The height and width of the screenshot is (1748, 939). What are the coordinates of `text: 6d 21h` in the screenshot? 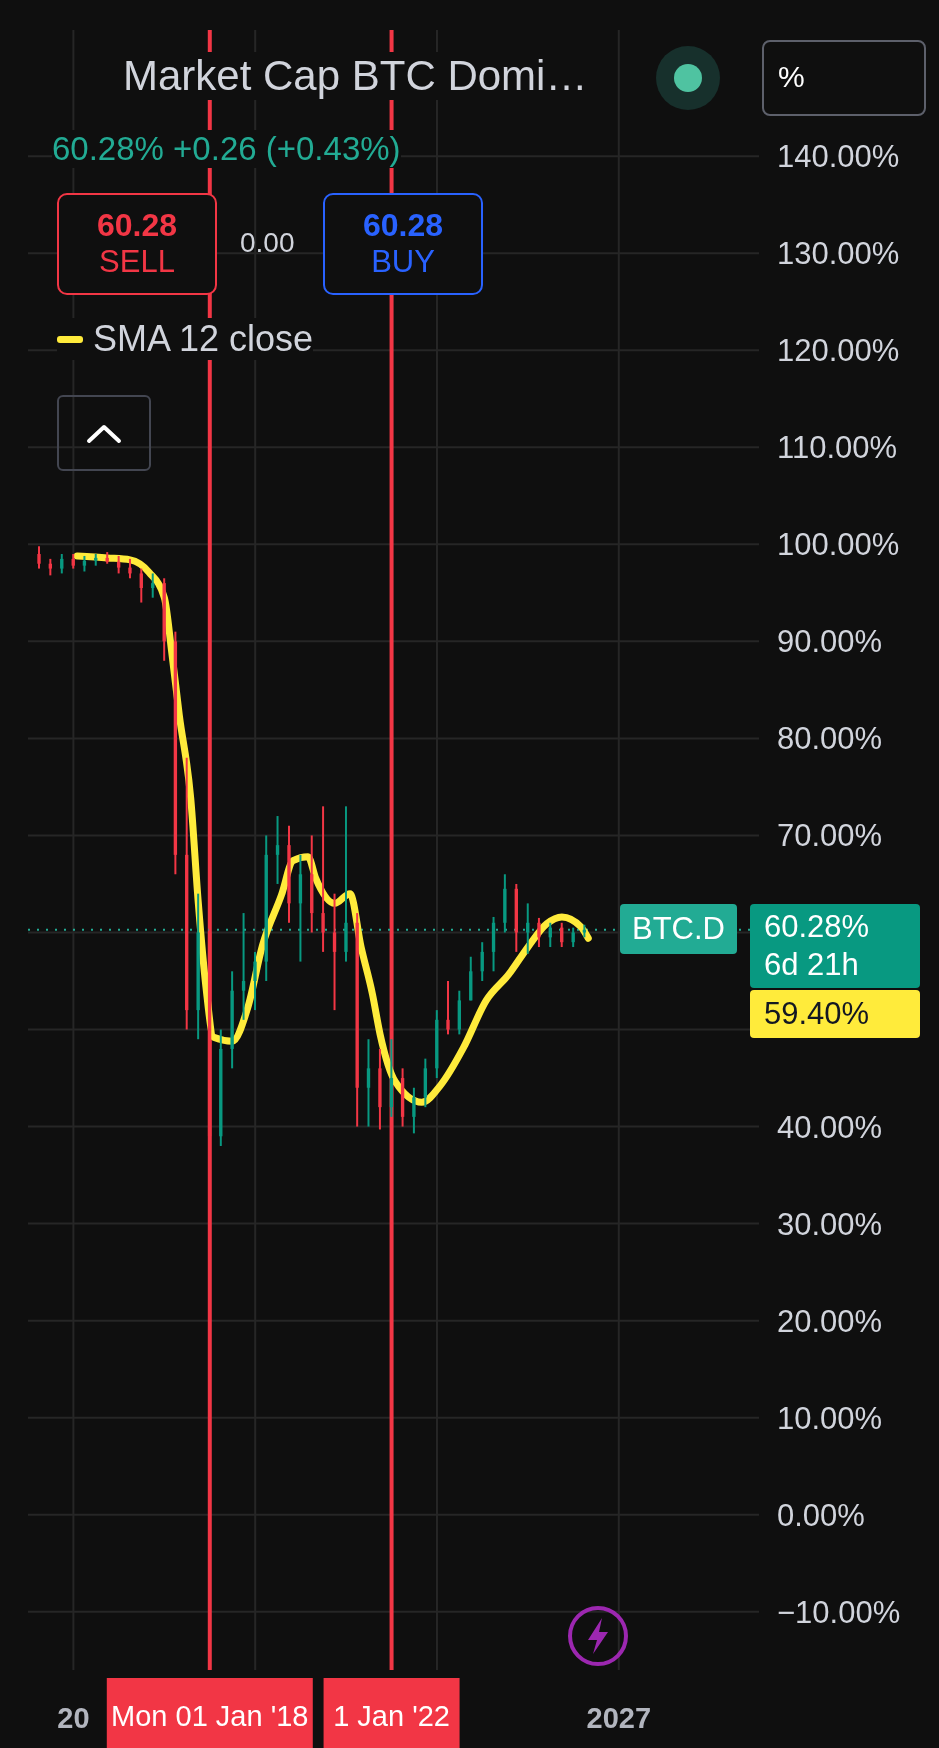 It's located at (812, 964).